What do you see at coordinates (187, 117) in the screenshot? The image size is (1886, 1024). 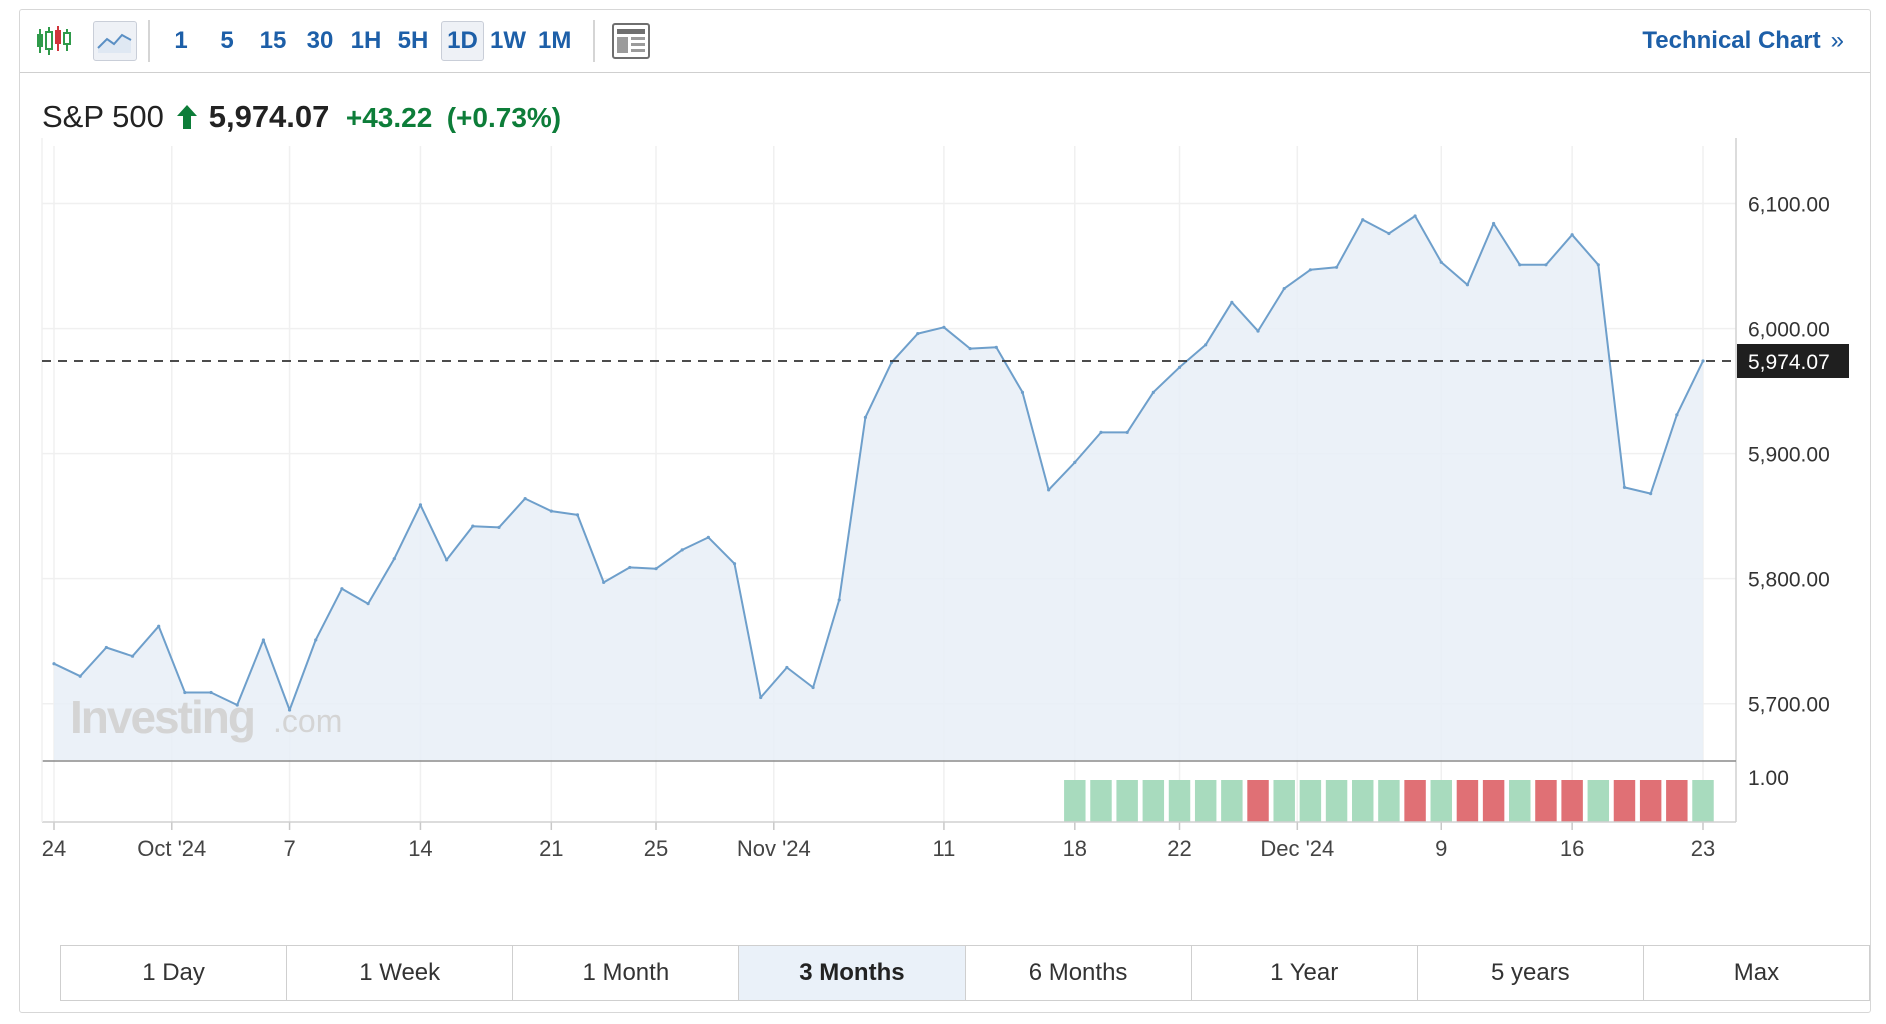 I see `up-arrow-icon` at bounding box center [187, 117].